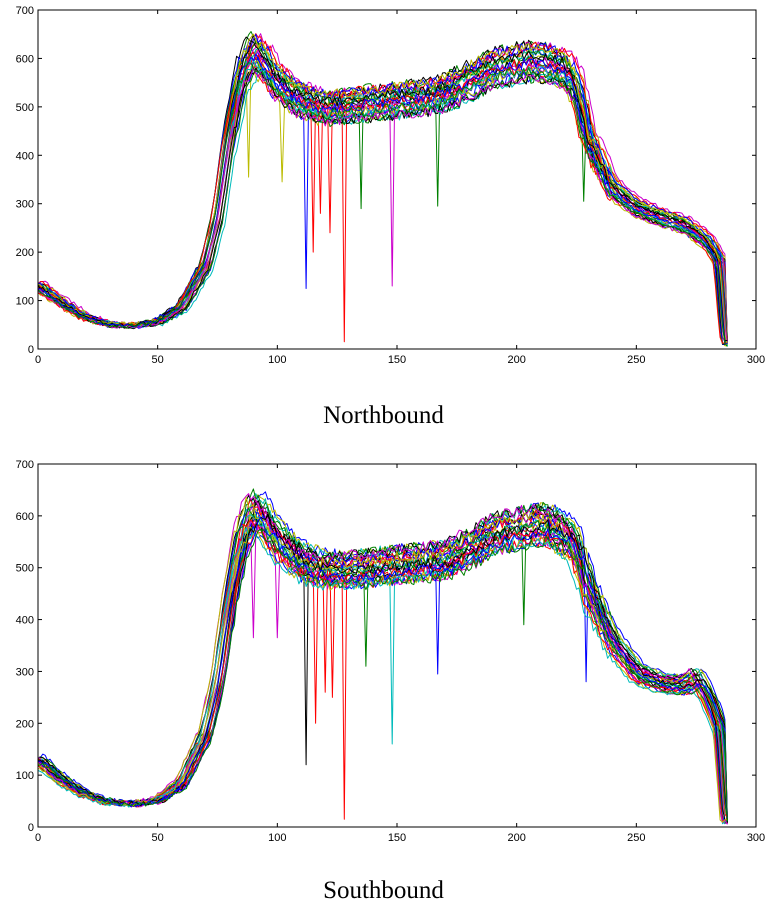  Describe the element at coordinates (25, 205) in the screenshot. I see `northbound-ytick-label: 300` at that location.